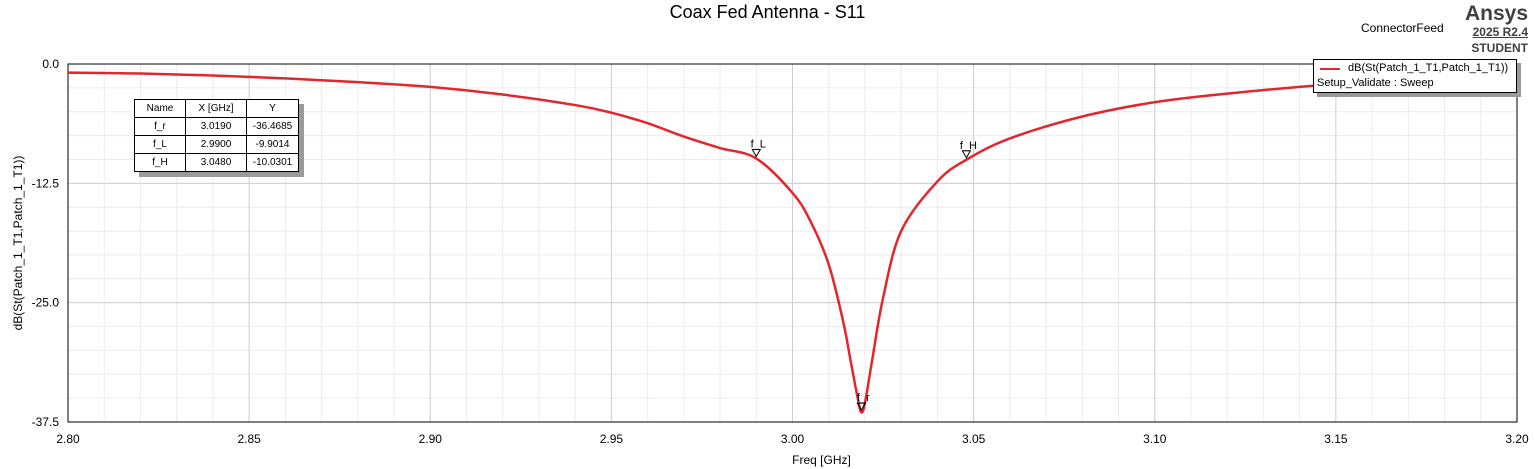 The width and height of the screenshot is (1535, 469). Describe the element at coordinates (272, 108) in the screenshot. I see `header-cell: Y` at that location.